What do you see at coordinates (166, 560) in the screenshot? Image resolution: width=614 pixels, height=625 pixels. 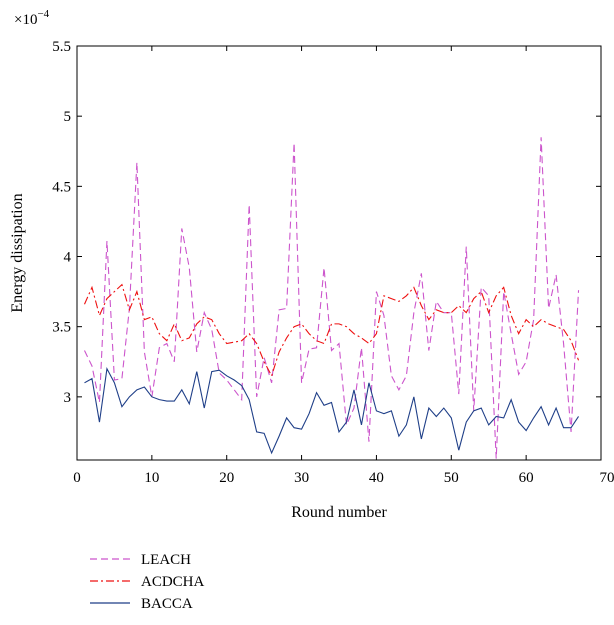 I see `legend-label-leach: LEACH` at bounding box center [166, 560].